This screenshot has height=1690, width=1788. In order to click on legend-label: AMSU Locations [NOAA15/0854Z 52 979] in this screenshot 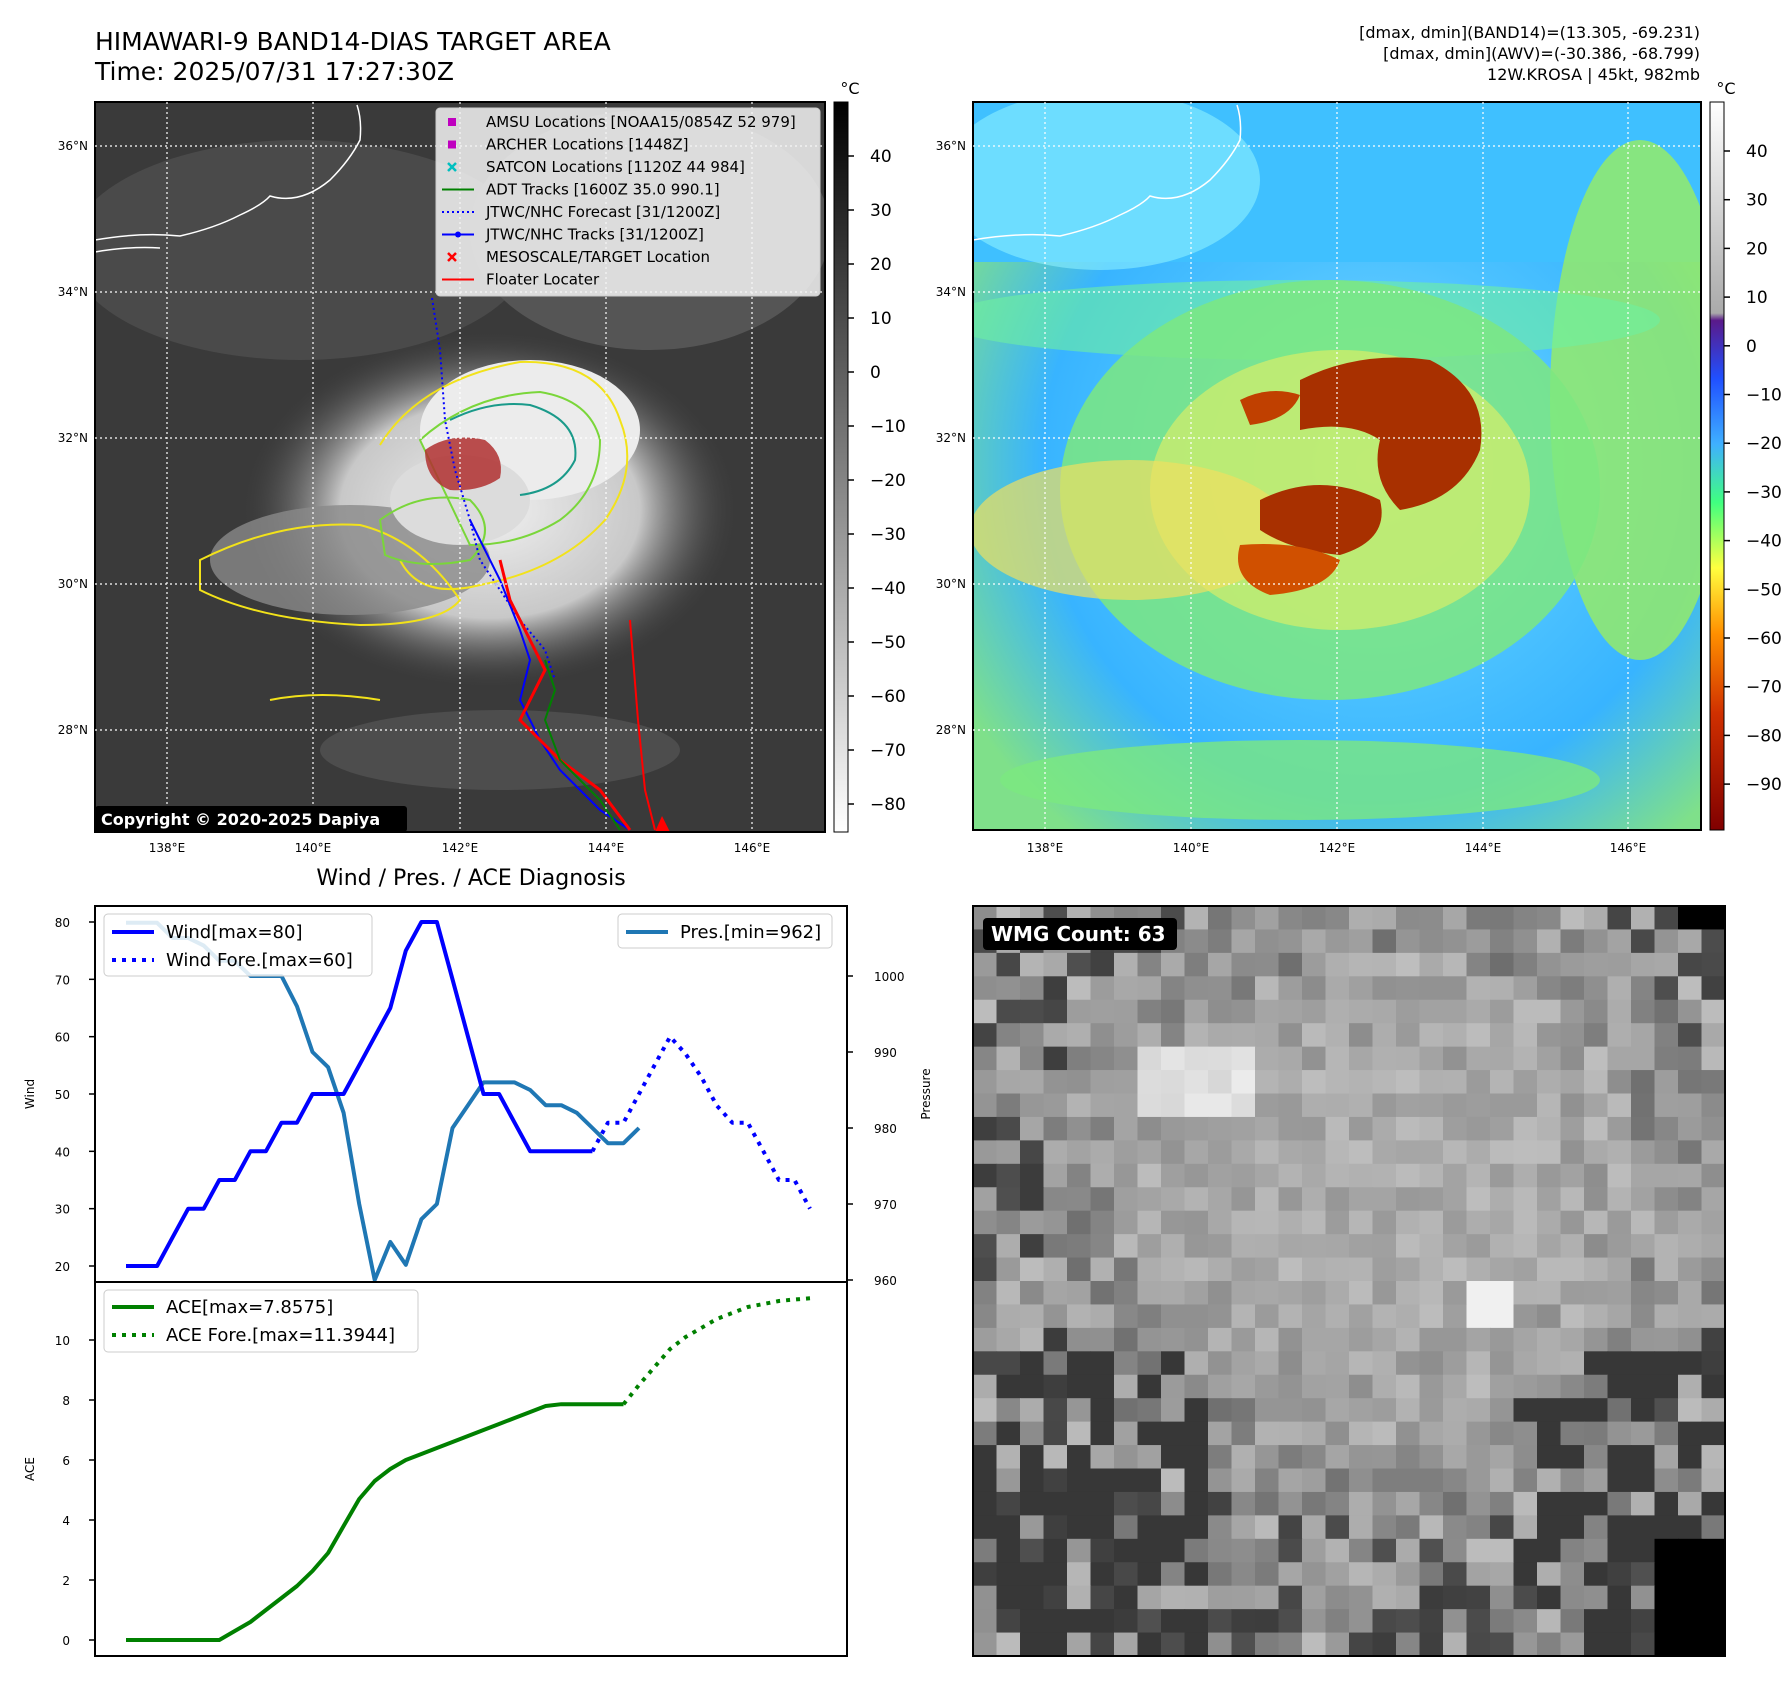, I will do `click(641, 122)`.